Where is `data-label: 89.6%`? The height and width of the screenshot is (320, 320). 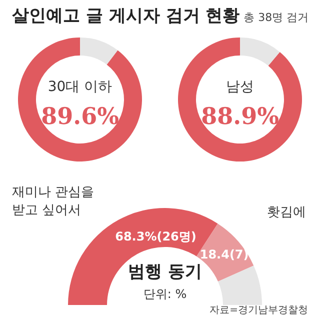
data-label: 89.6% is located at coordinates (80, 116).